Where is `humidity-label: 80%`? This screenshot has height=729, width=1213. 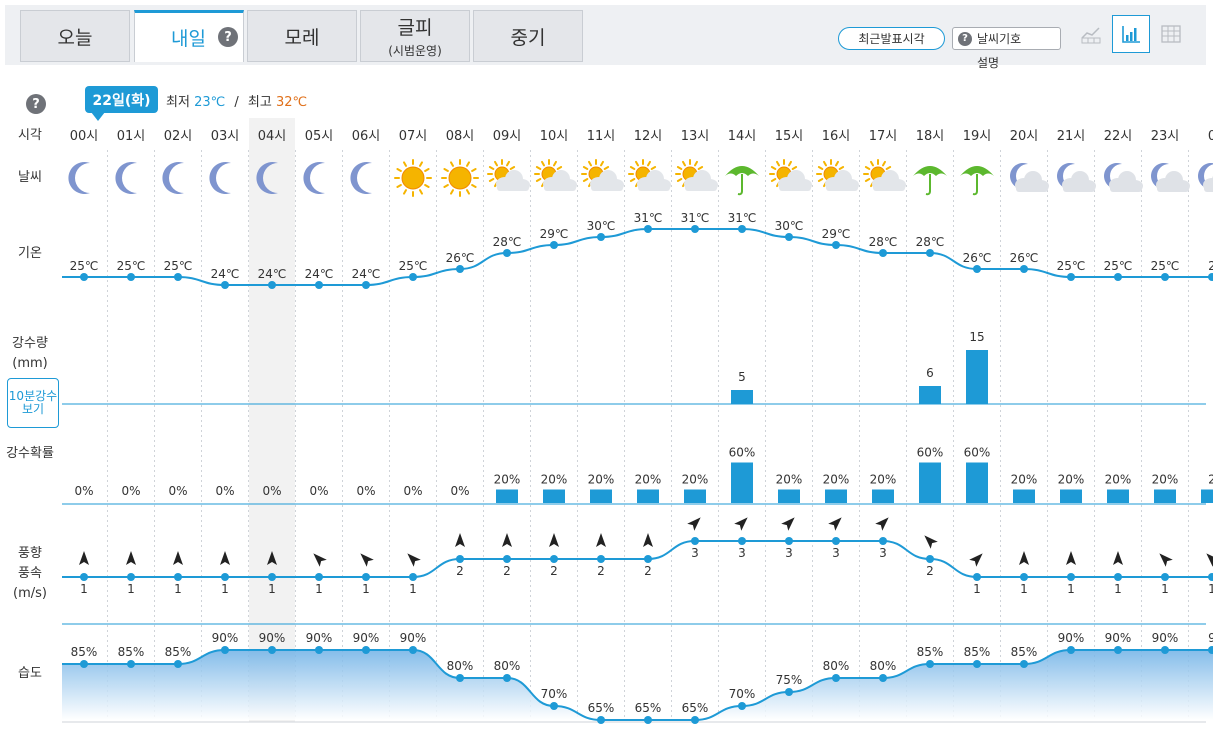
humidity-label: 80% is located at coordinates (460, 666).